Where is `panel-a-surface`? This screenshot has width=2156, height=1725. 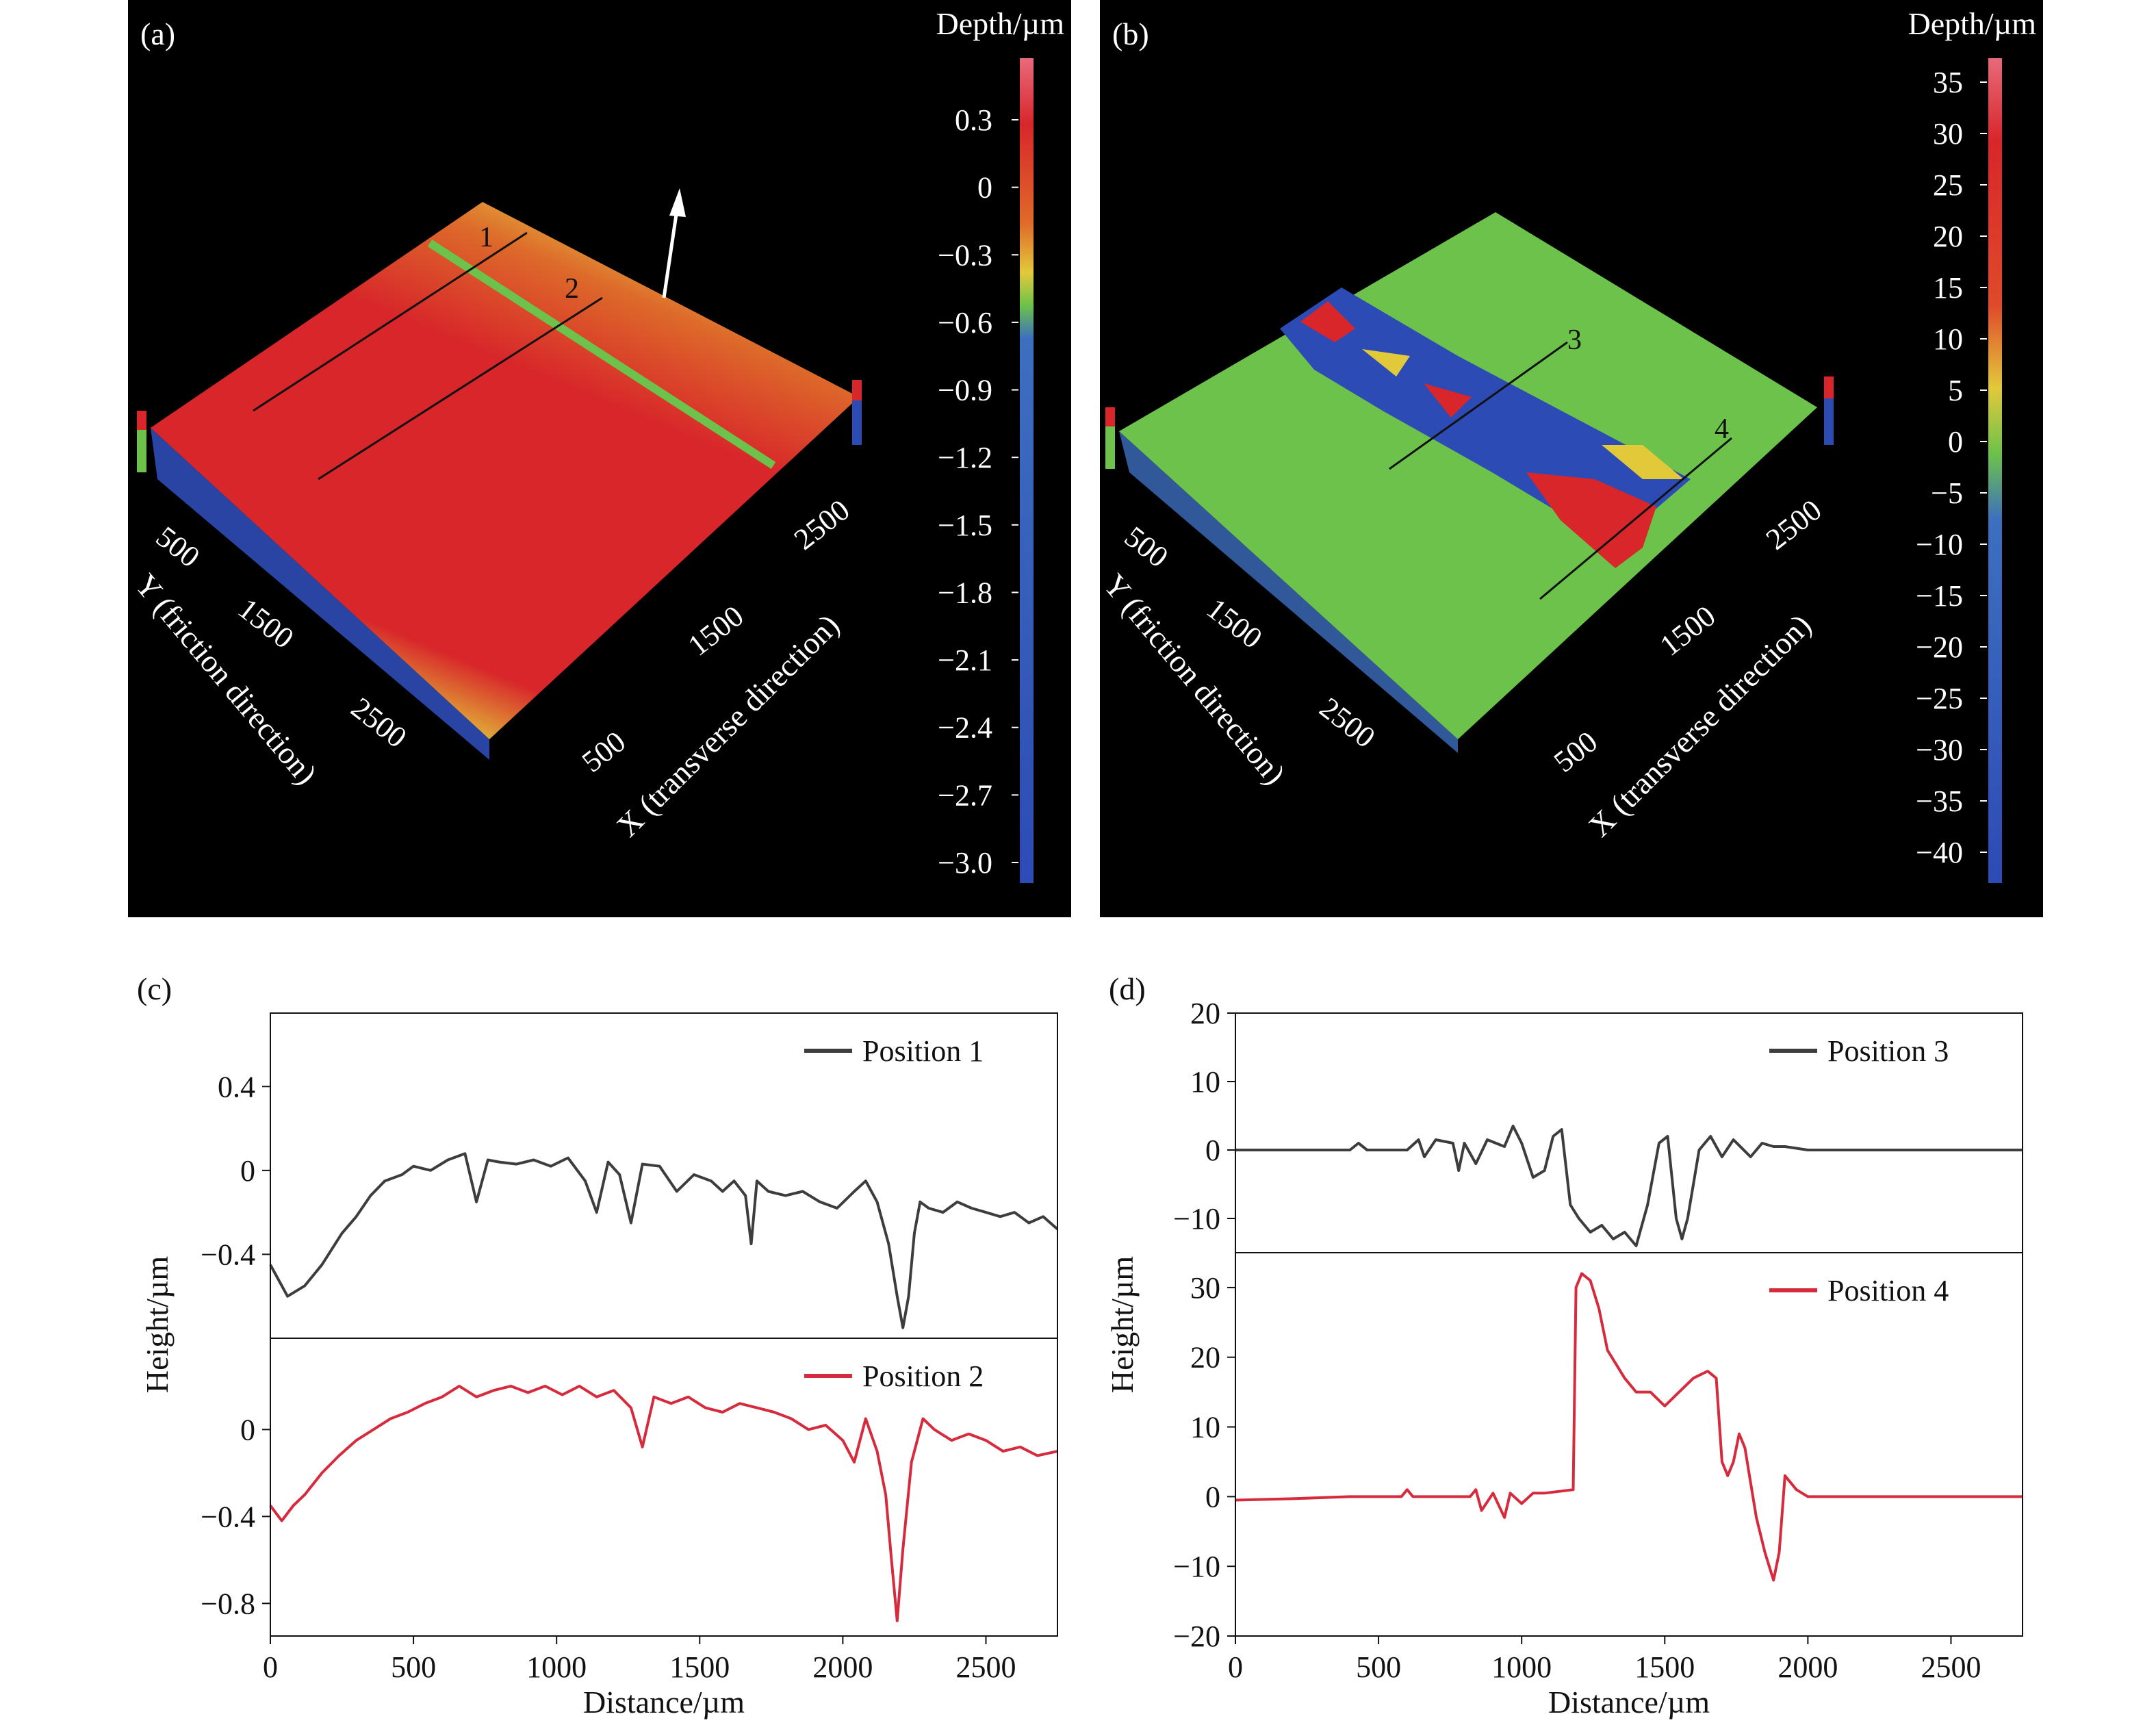
panel-a-surface is located at coordinates (505, 471).